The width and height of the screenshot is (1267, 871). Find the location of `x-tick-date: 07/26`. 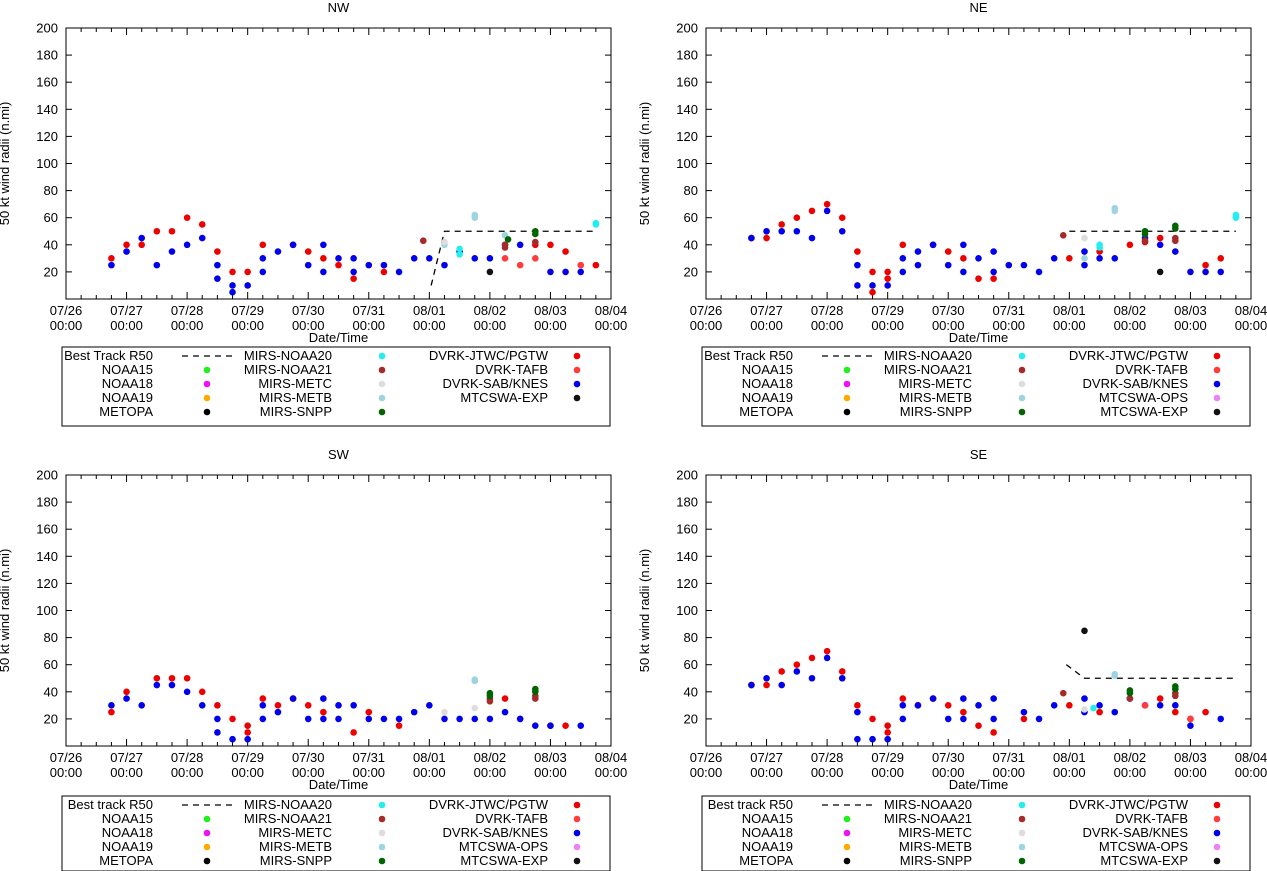

x-tick-date: 07/26 is located at coordinates (706, 757).